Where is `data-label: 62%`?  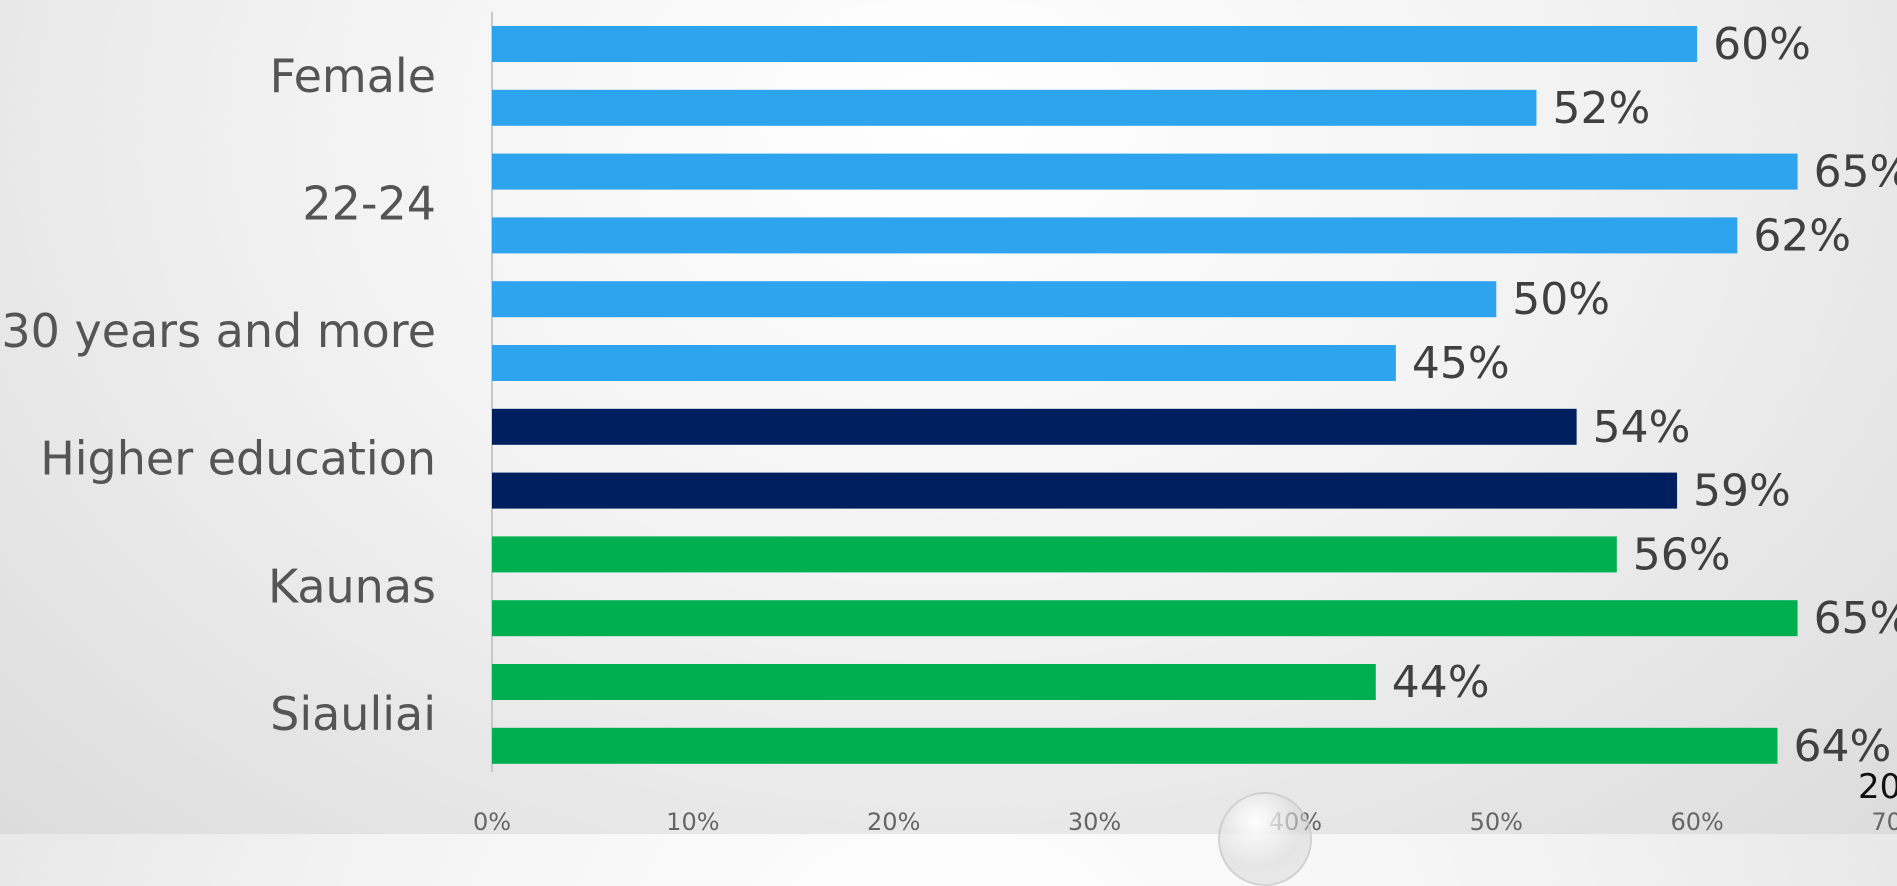 data-label: 62% is located at coordinates (1802, 235).